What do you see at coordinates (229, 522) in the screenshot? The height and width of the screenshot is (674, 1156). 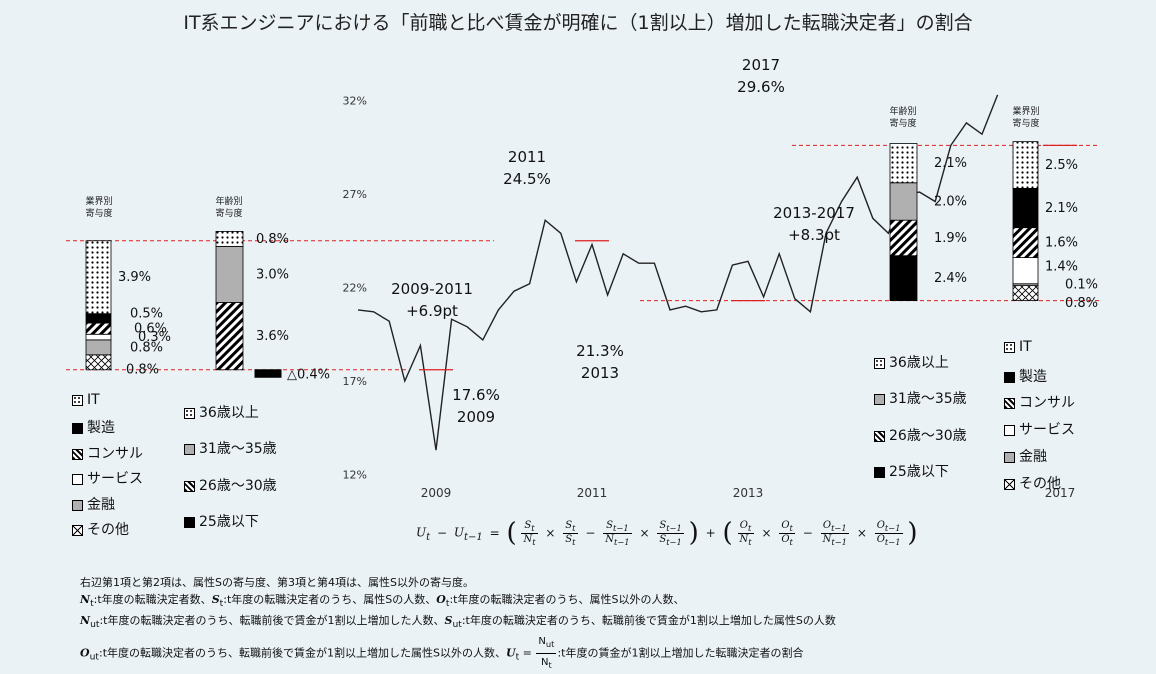 I see `legend-label: 25歳以下` at bounding box center [229, 522].